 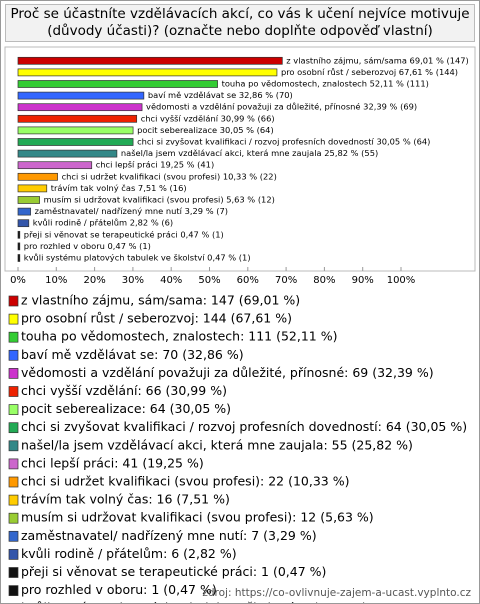 What do you see at coordinates (133, 280) in the screenshot?
I see `x-tick-label: 30%` at bounding box center [133, 280].